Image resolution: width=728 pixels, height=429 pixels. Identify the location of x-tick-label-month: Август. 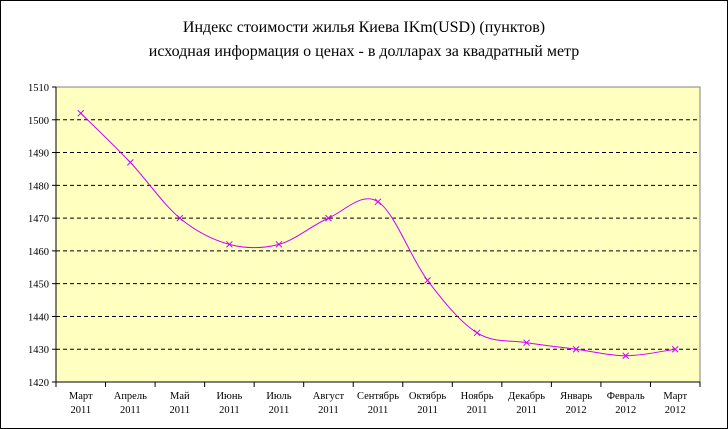
(329, 396).